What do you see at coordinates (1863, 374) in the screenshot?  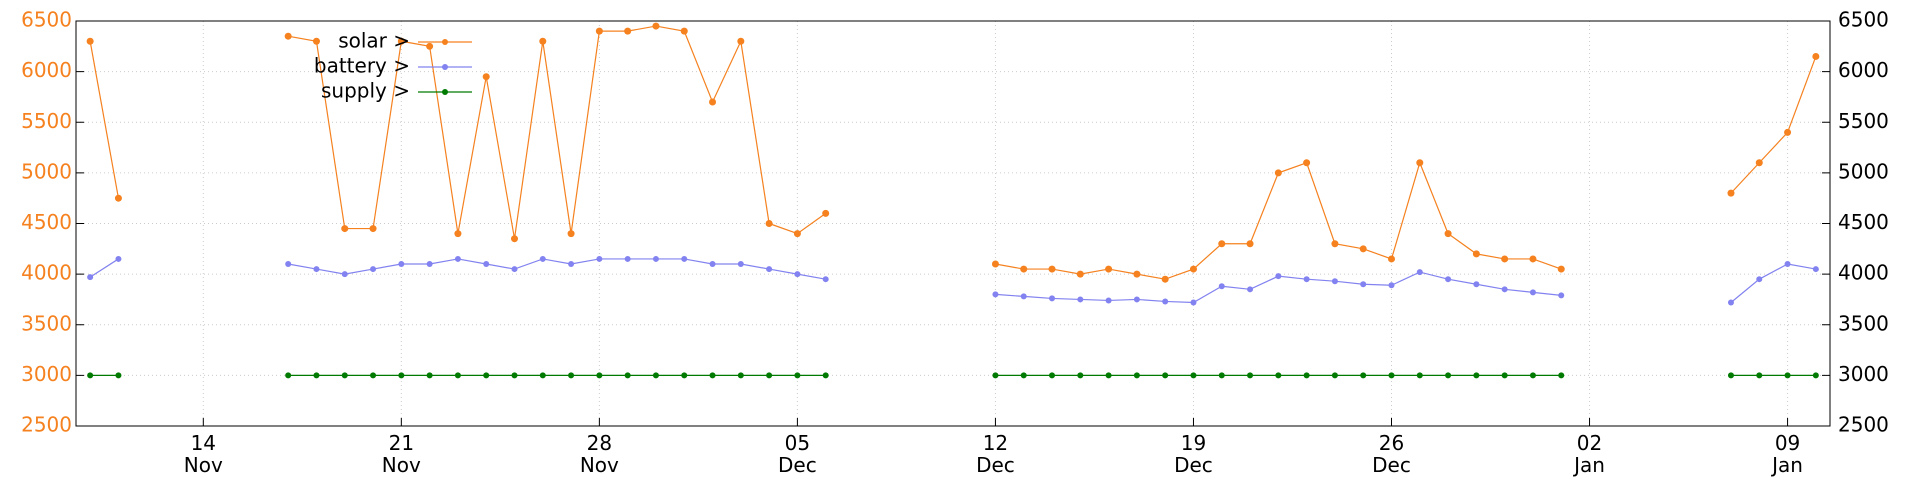 I see `y2-tick-label: 3000` at bounding box center [1863, 374].